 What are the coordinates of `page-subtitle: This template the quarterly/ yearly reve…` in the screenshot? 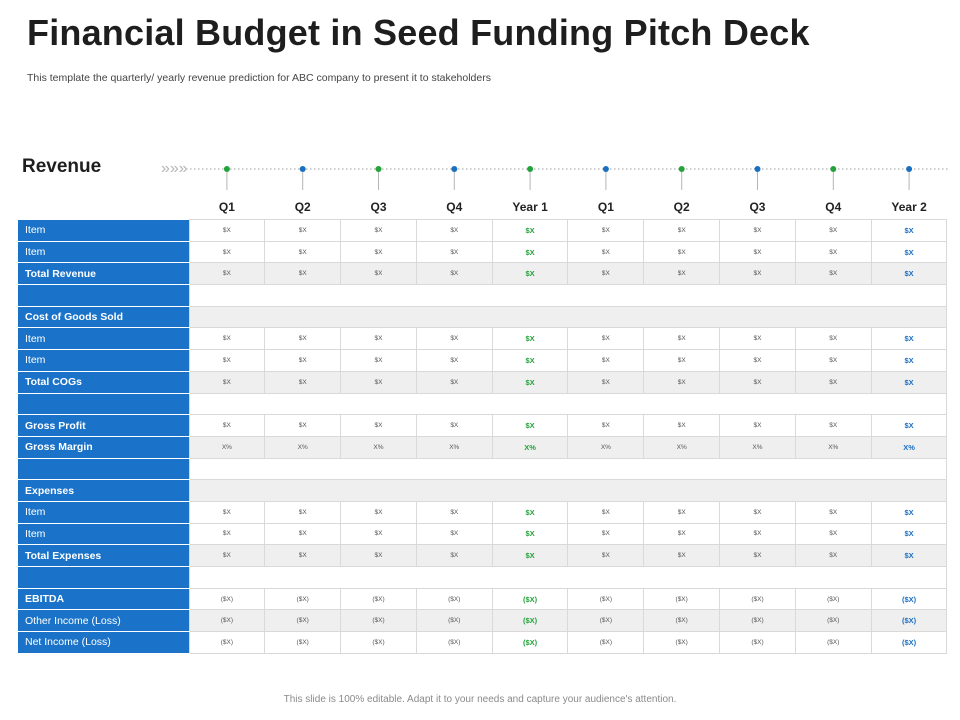 It's located at (259, 78).